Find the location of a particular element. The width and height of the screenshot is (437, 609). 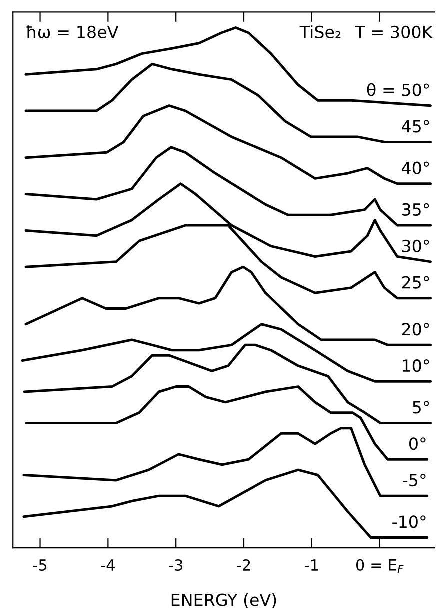

series-label: 40° is located at coordinates (416, 168).